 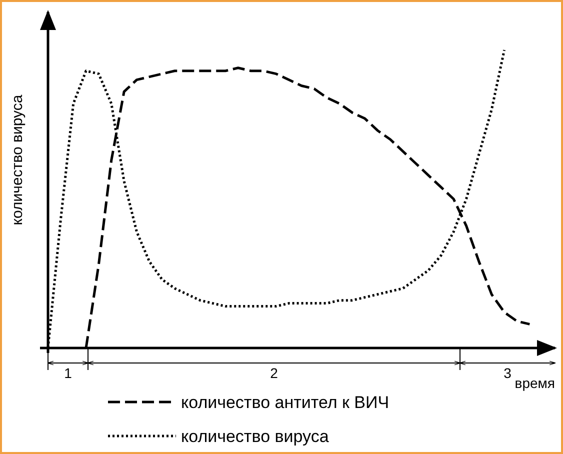 What do you see at coordinates (508, 373) in the screenshot?
I see `text: 3` at bounding box center [508, 373].